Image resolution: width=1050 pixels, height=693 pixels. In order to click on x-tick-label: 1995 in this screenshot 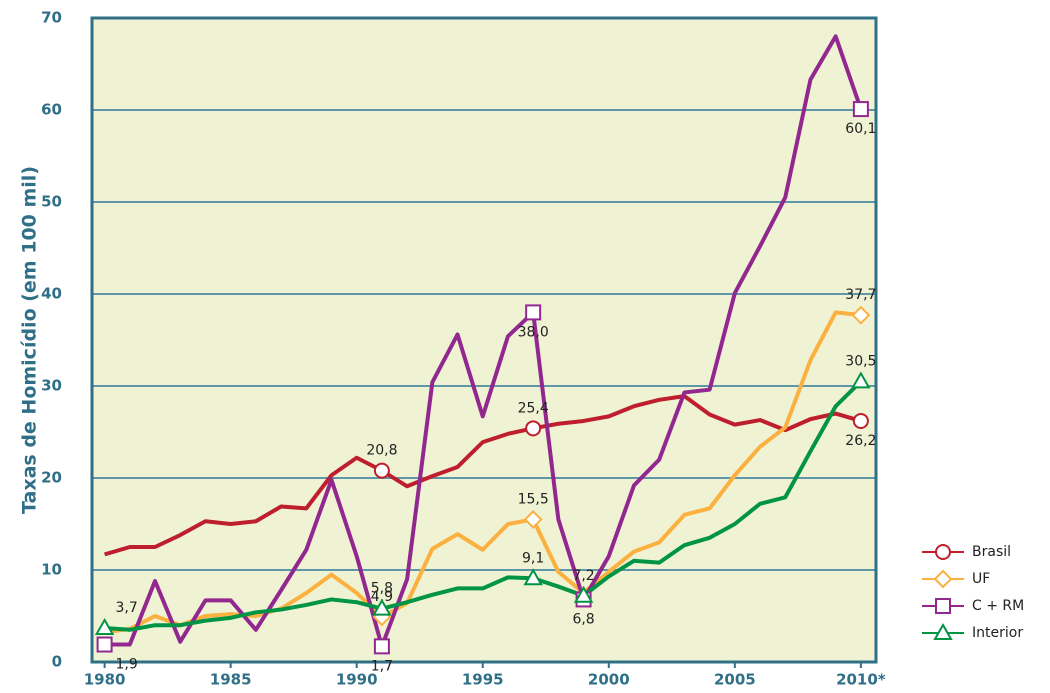, I will do `click(483, 680)`.